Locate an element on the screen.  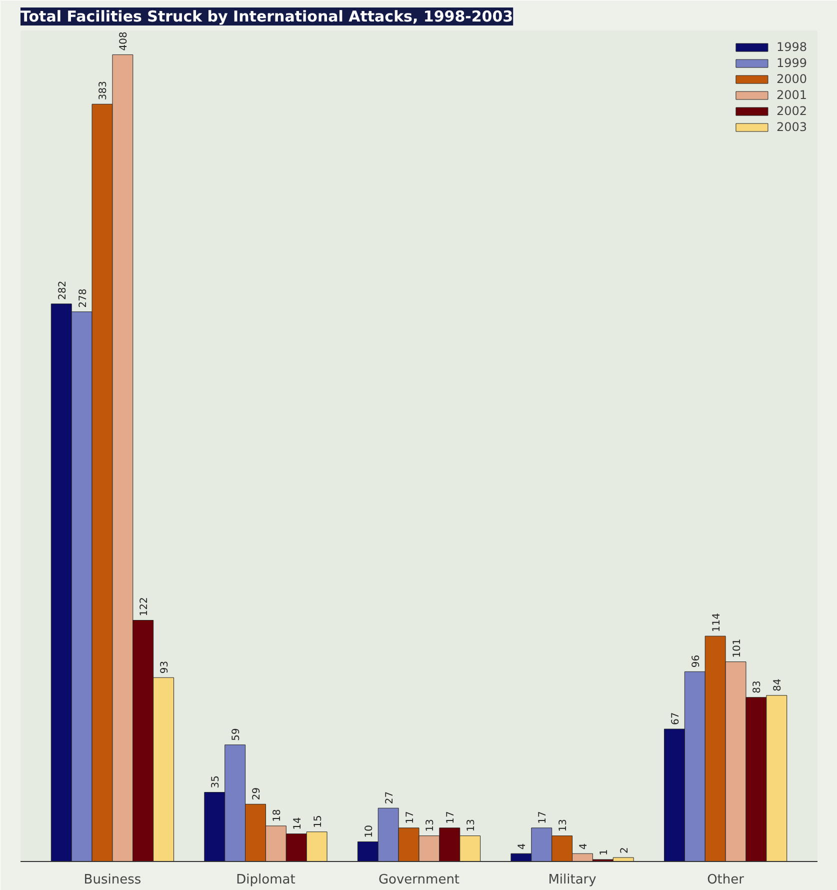
data-label: 83 is located at coordinates (758, 687).